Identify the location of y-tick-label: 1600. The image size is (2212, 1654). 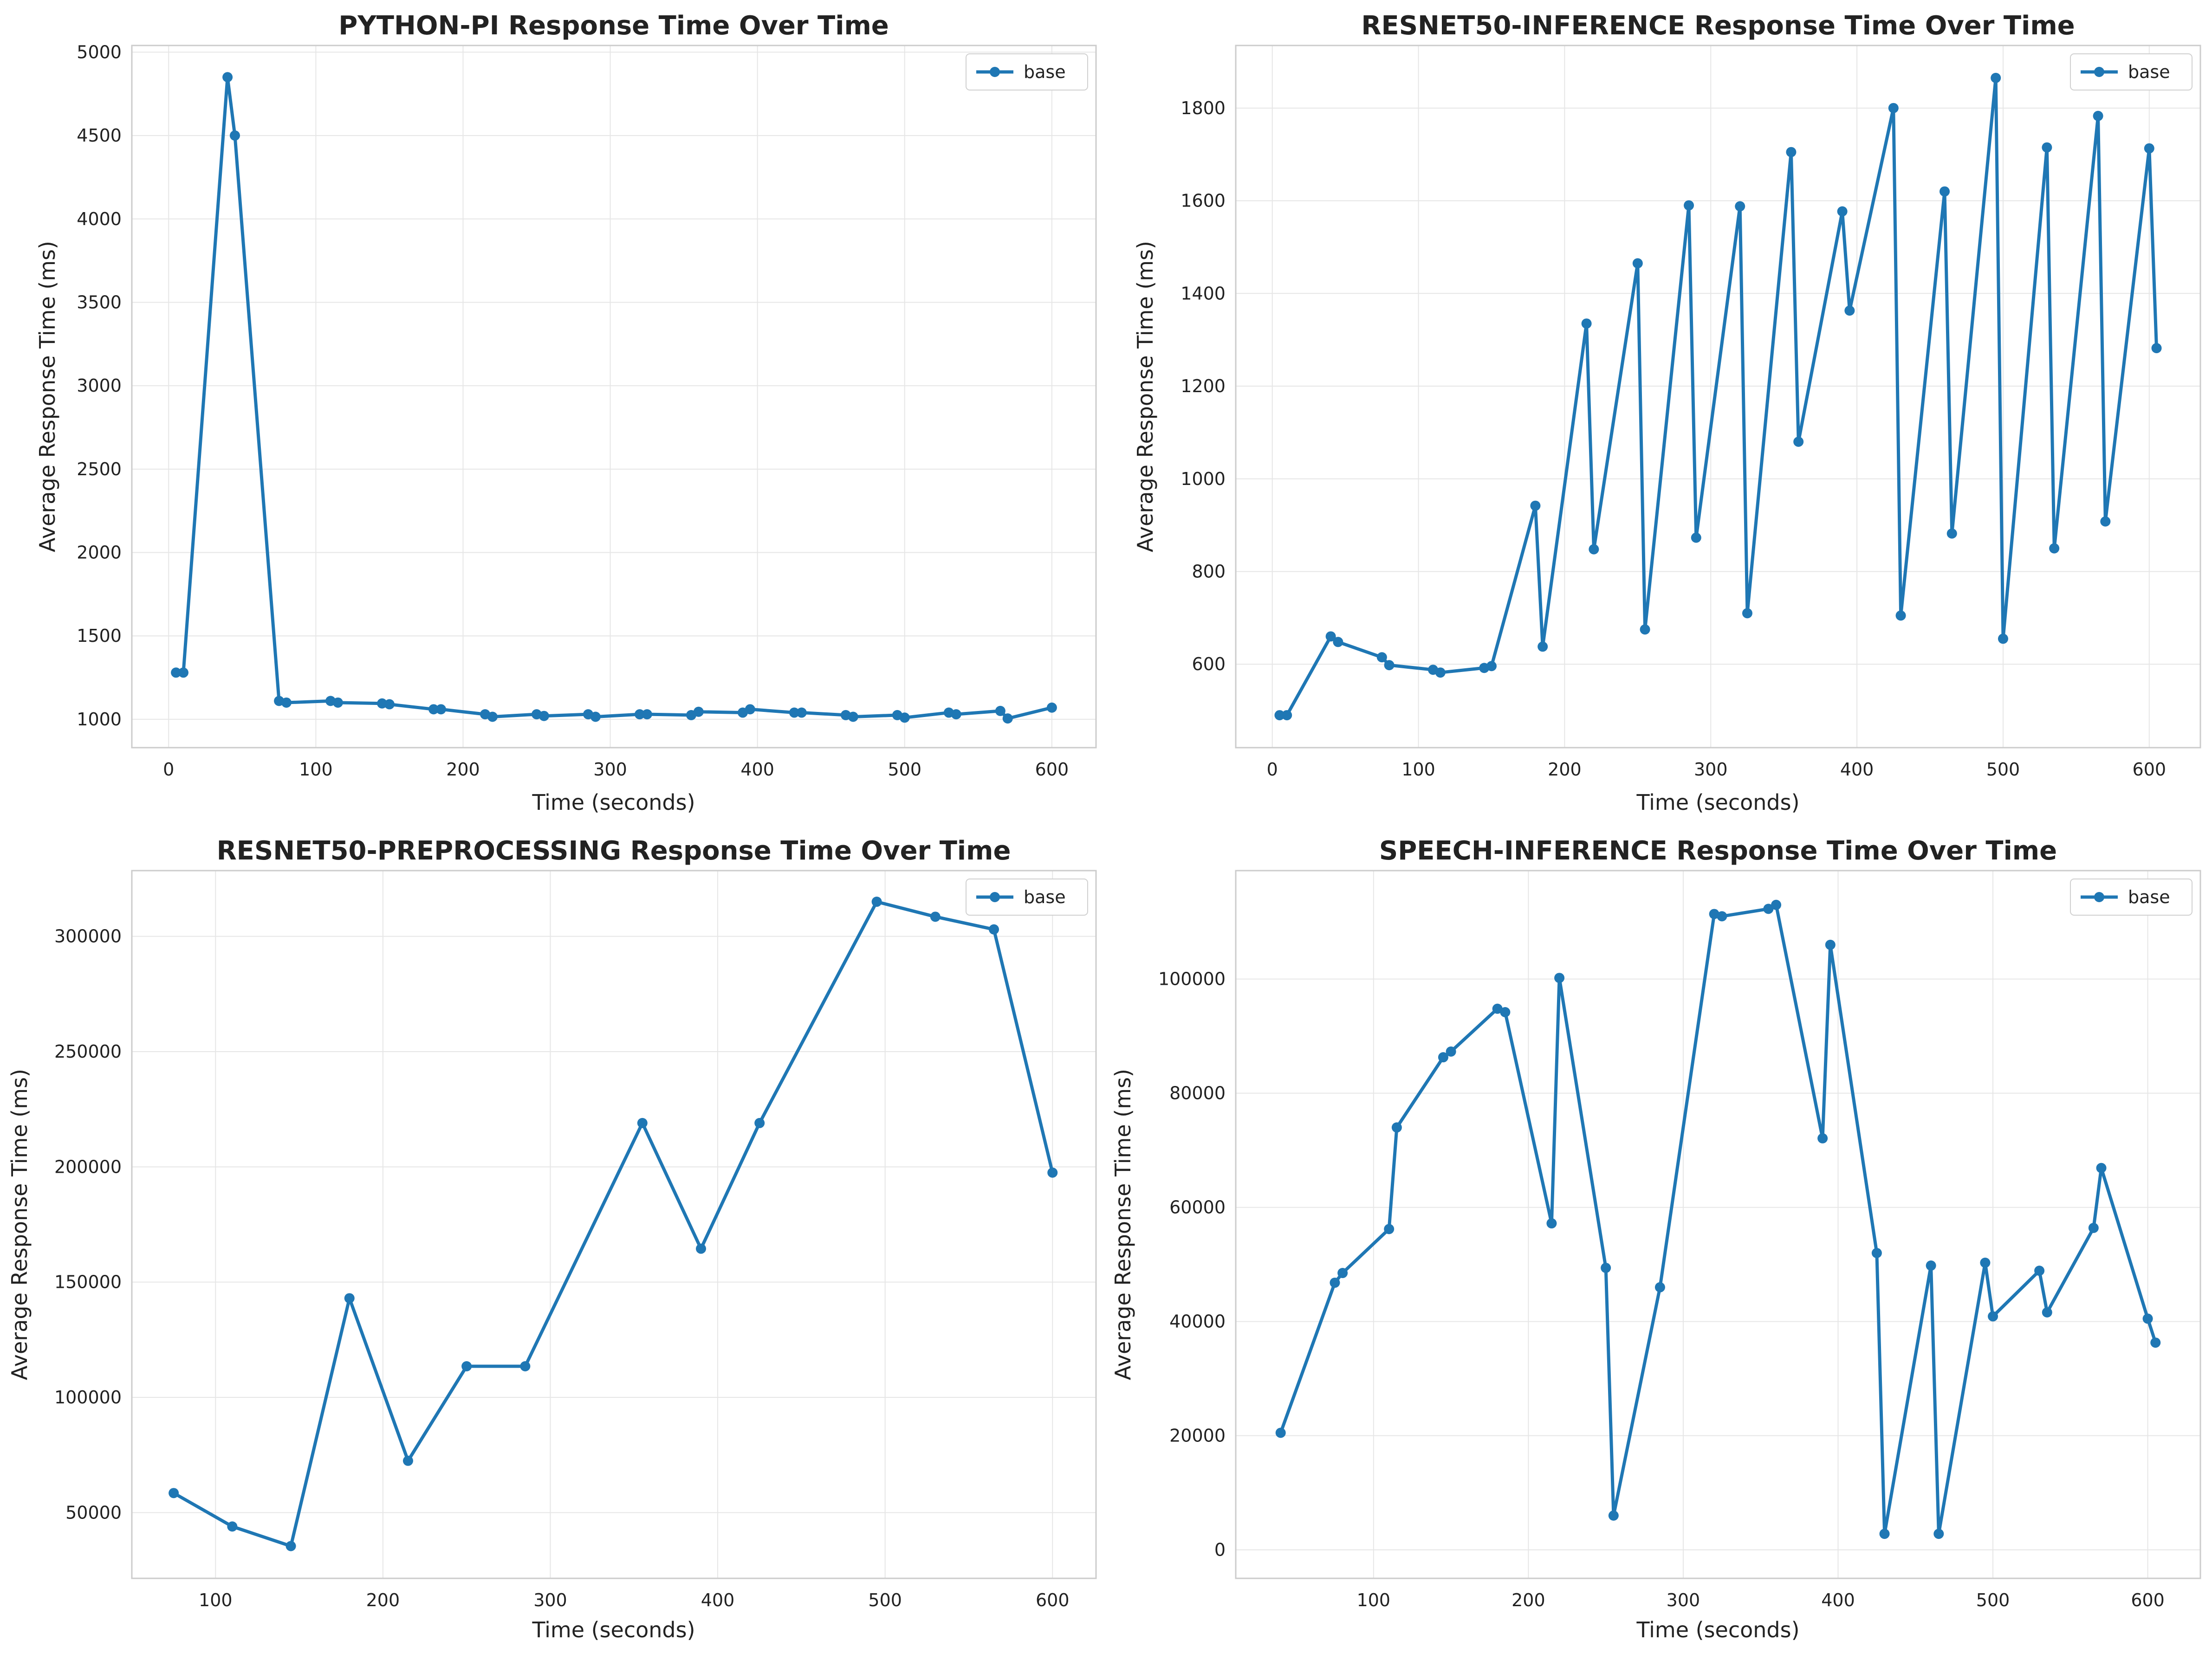
(1203, 201).